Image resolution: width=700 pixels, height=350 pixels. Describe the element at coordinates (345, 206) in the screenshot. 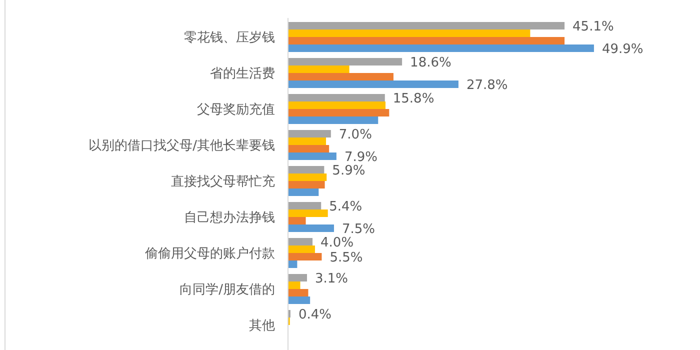

I see `data-label: 5.4%` at that location.